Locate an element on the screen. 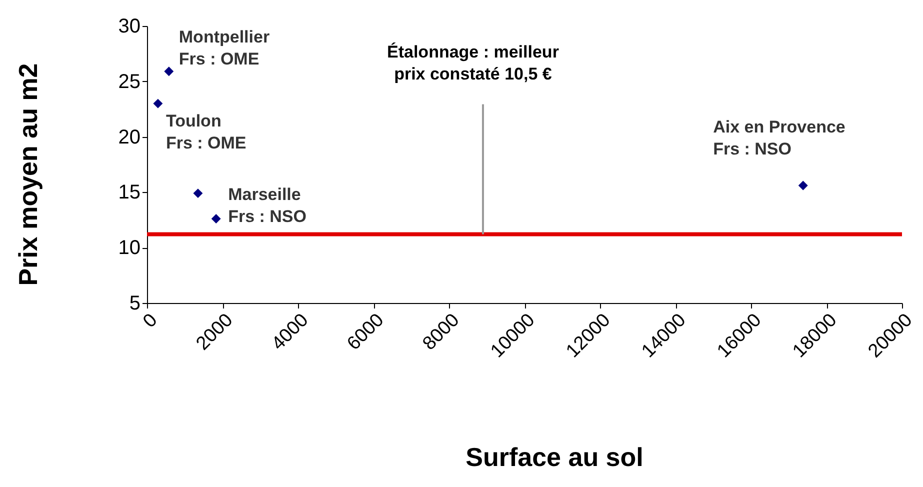 The image size is (923, 487). y-tick-label: 30 is located at coordinates (129, 27).